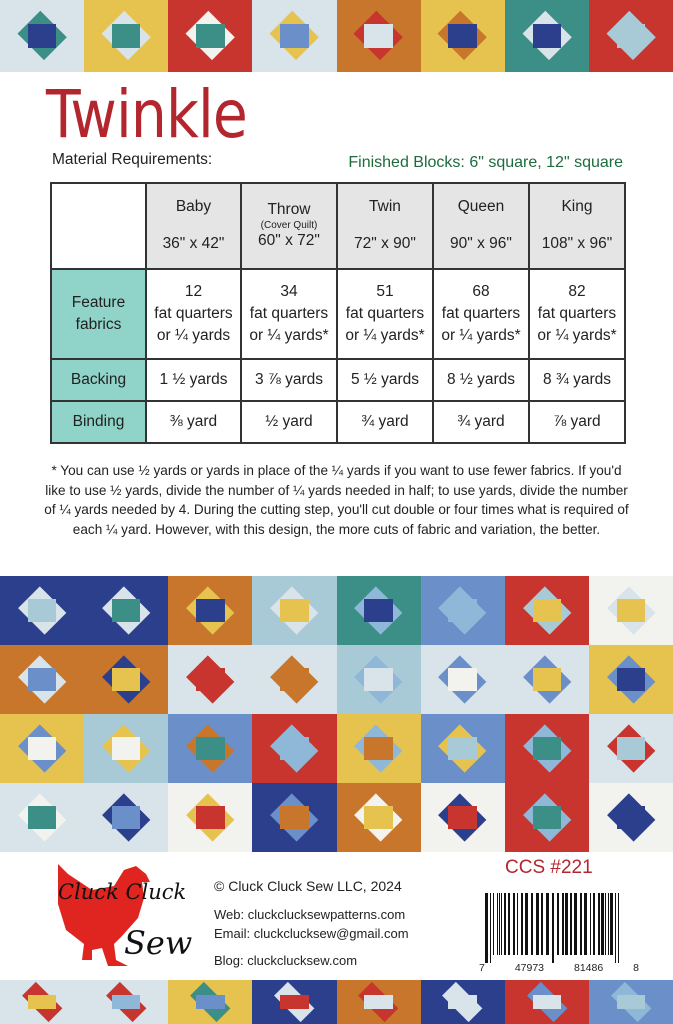 Image resolution: width=673 pixels, height=1024 pixels. I want to click on logo-text: Sew, so click(158, 943).